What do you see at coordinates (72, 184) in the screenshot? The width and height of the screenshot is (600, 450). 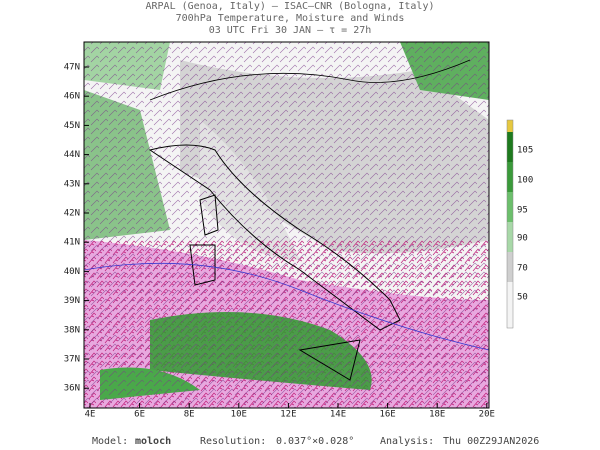 I see `lat-label: 43N` at bounding box center [72, 184].